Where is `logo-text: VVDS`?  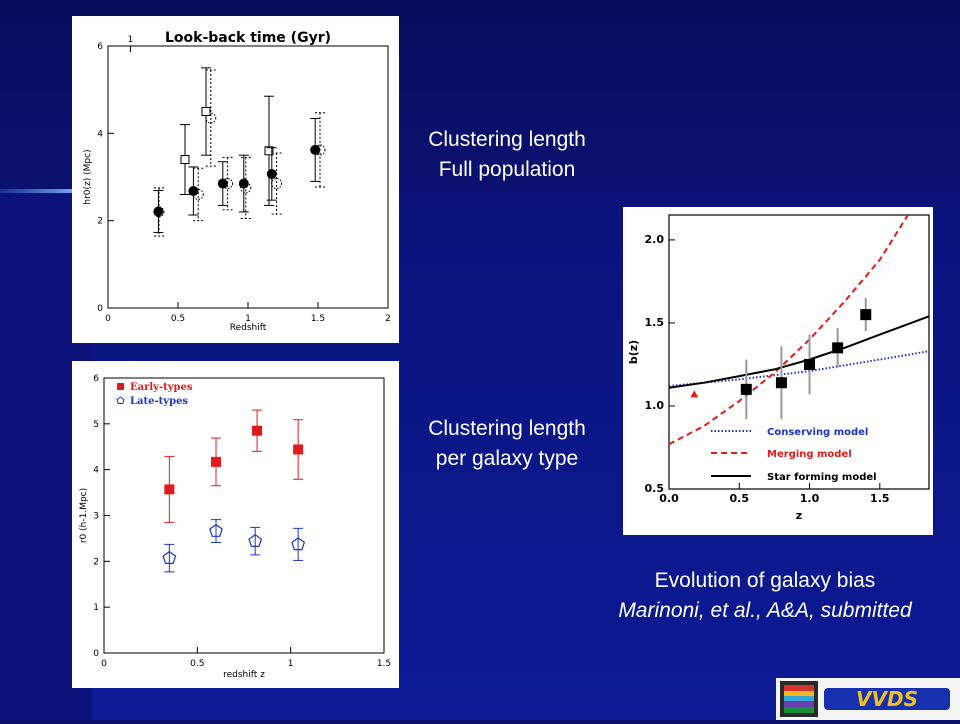 logo-text: VVDS is located at coordinates (887, 699).